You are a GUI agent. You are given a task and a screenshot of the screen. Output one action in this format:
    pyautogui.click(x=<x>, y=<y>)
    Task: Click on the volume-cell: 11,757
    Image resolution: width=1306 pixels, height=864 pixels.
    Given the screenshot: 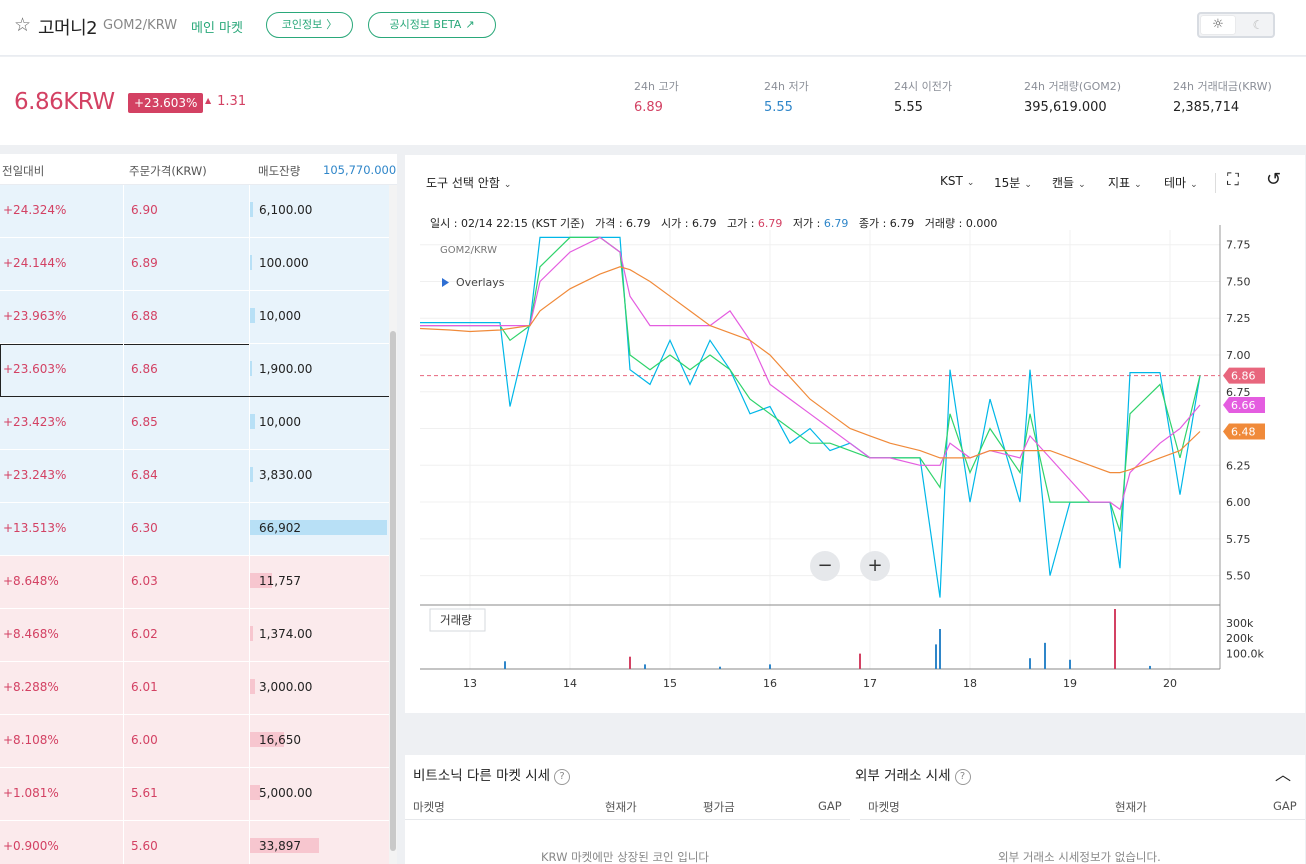 What is the action you would take?
    pyautogui.click(x=319, y=582)
    